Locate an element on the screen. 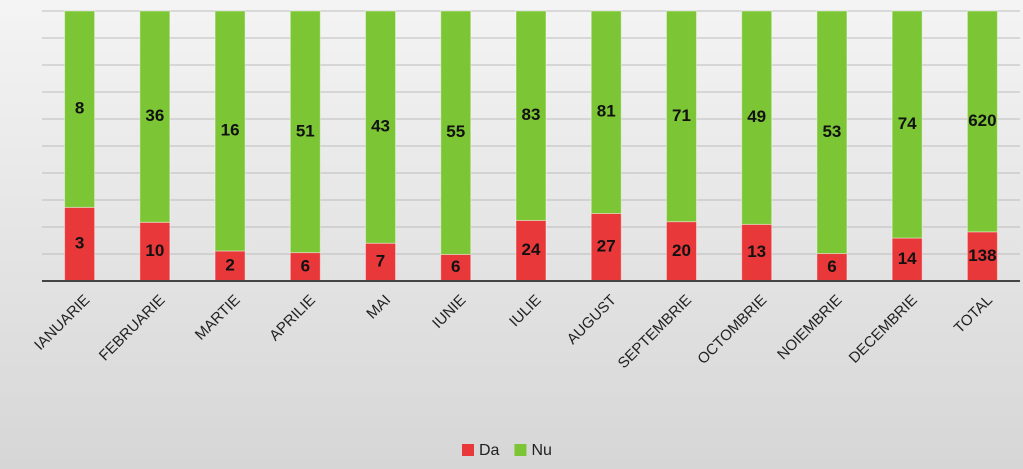 This screenshot has width=1023, height=469. data-label: 8 is located at coordinates (79, 108).